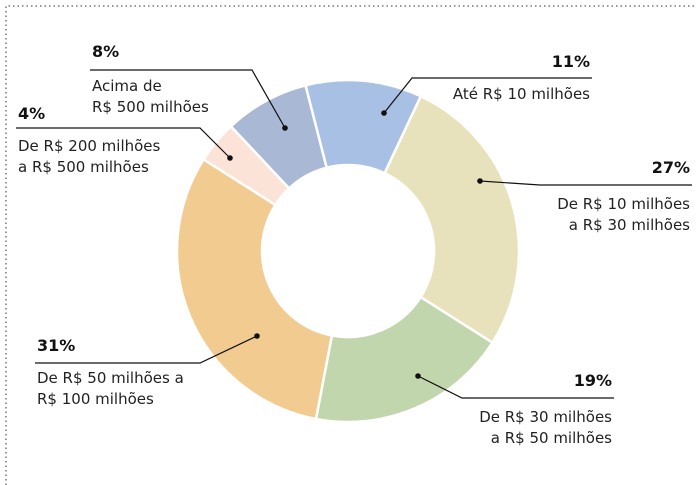  What do you see at coordinates (670, 167) in the screenshot?
I see `value-label: 27%` at bounding box center [670, 167].